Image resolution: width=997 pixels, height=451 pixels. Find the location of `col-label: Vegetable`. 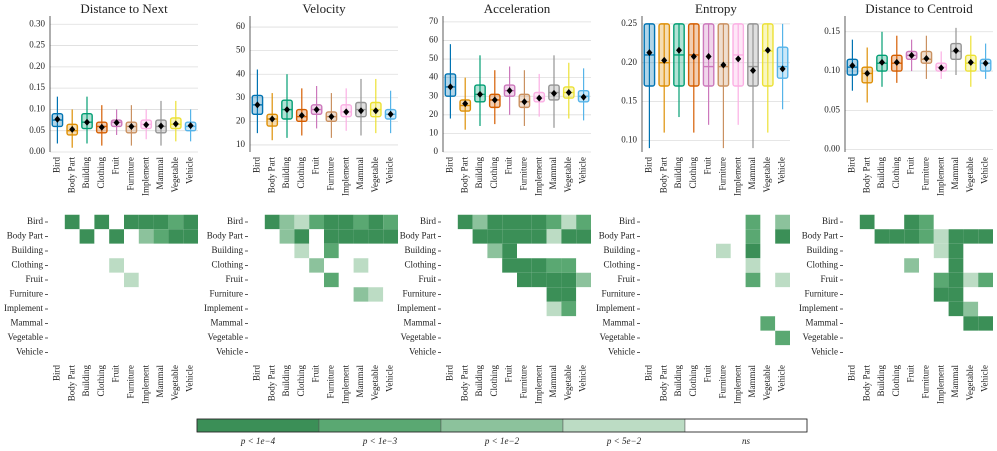

col-label: Vegetable is located at coordinates (970, 382).